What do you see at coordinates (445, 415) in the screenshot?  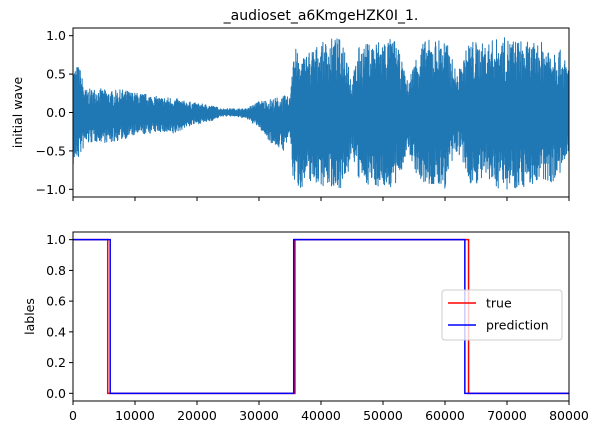 I see `bottom-x-tick-label: 60000` at bounding box center [445, 415].